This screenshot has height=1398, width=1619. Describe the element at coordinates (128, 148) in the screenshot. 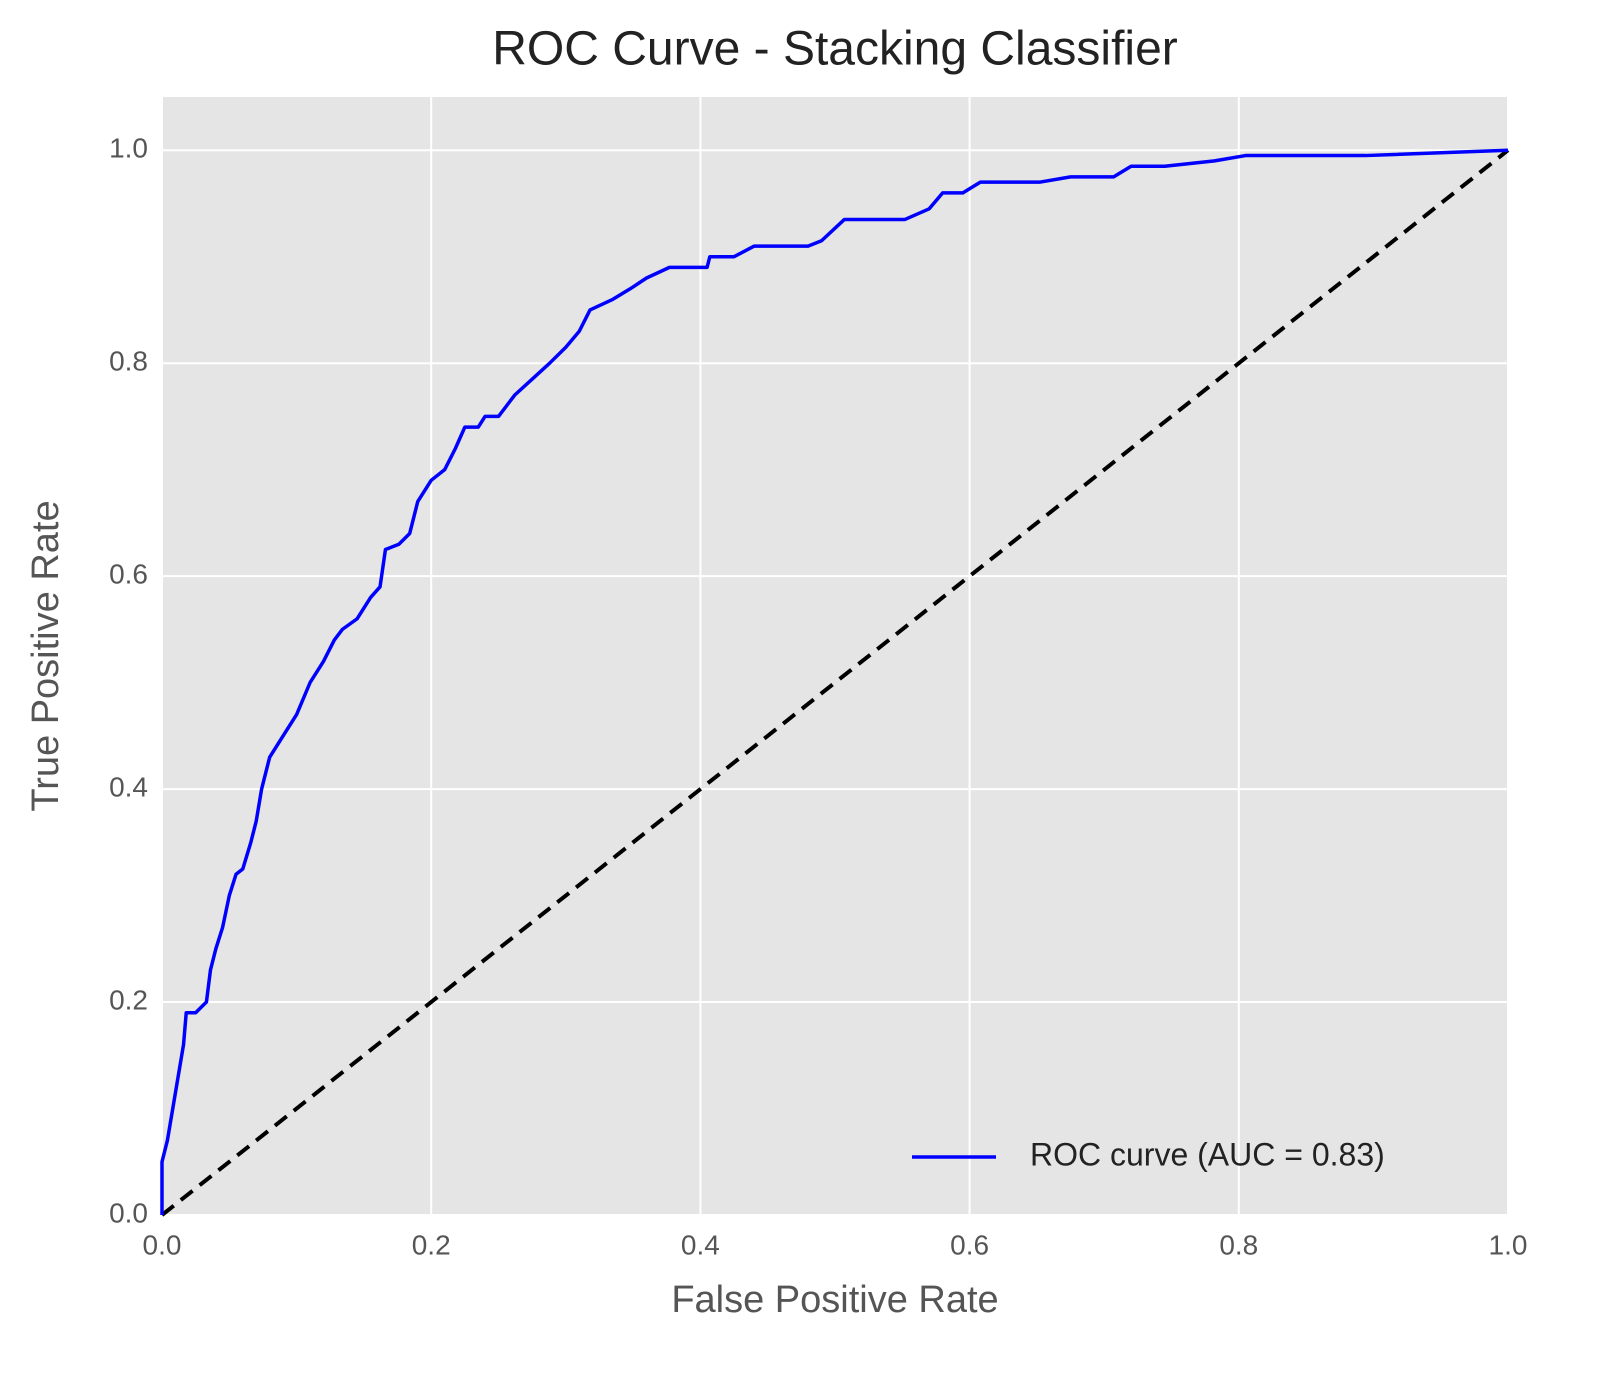

I see `y-tick-label: 1.0` at that location.